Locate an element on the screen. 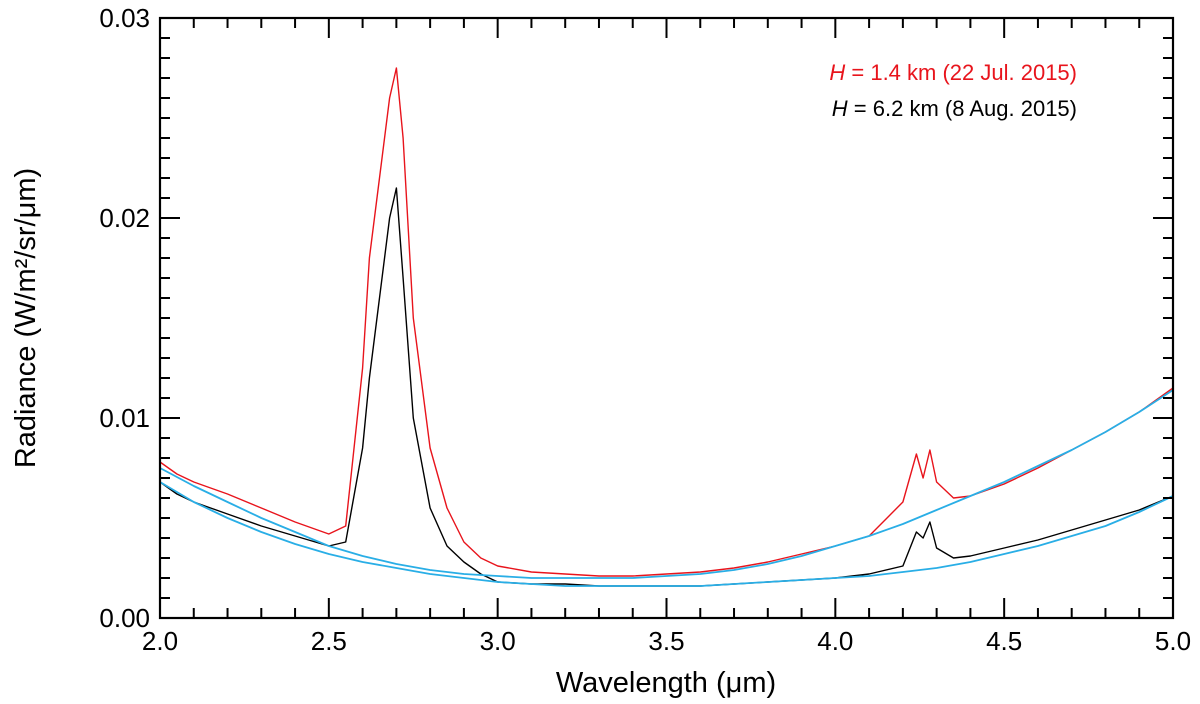 Image resolution: width=1200 pixels, height=704 pixels. x-tick-label: 5.0 is located at coordinates (1173, 641).